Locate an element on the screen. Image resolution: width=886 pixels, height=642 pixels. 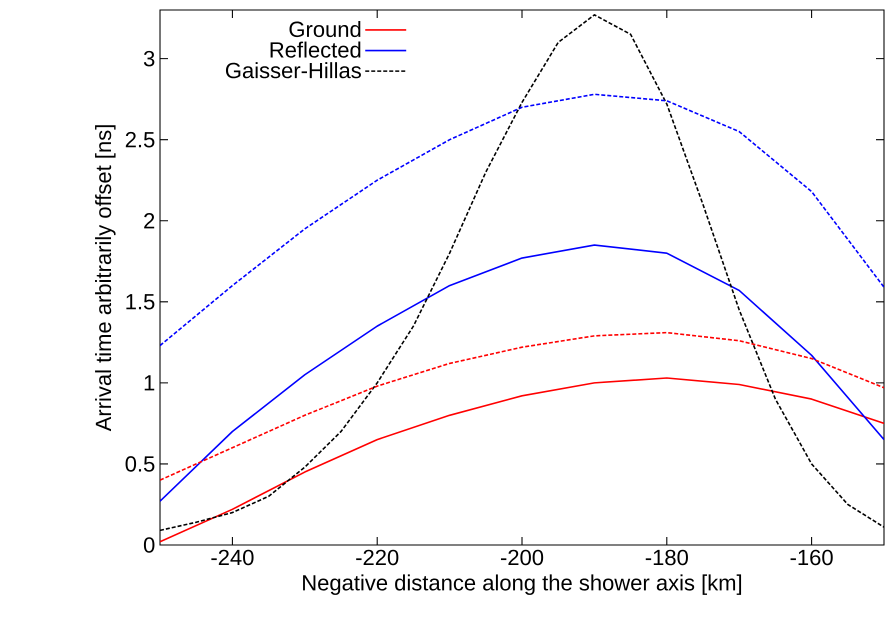
x-tick-label: -200 is located at coordinates (522, 558).